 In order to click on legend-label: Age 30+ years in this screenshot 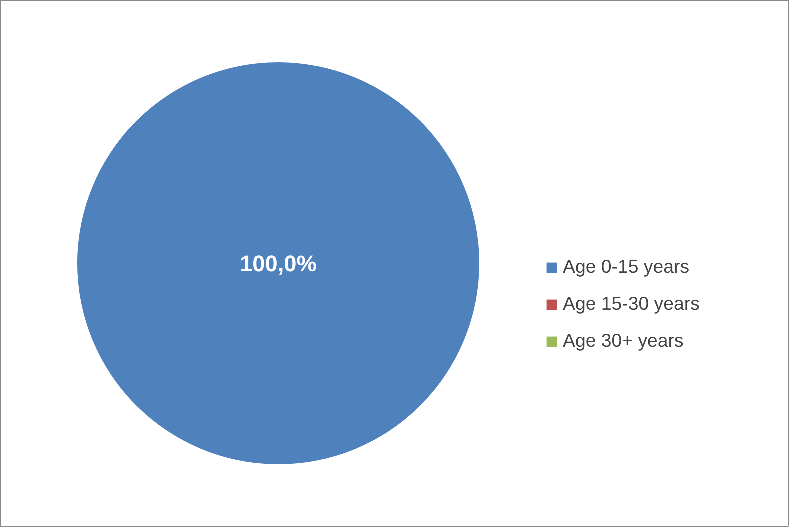, I will do `click(623, 341)`.